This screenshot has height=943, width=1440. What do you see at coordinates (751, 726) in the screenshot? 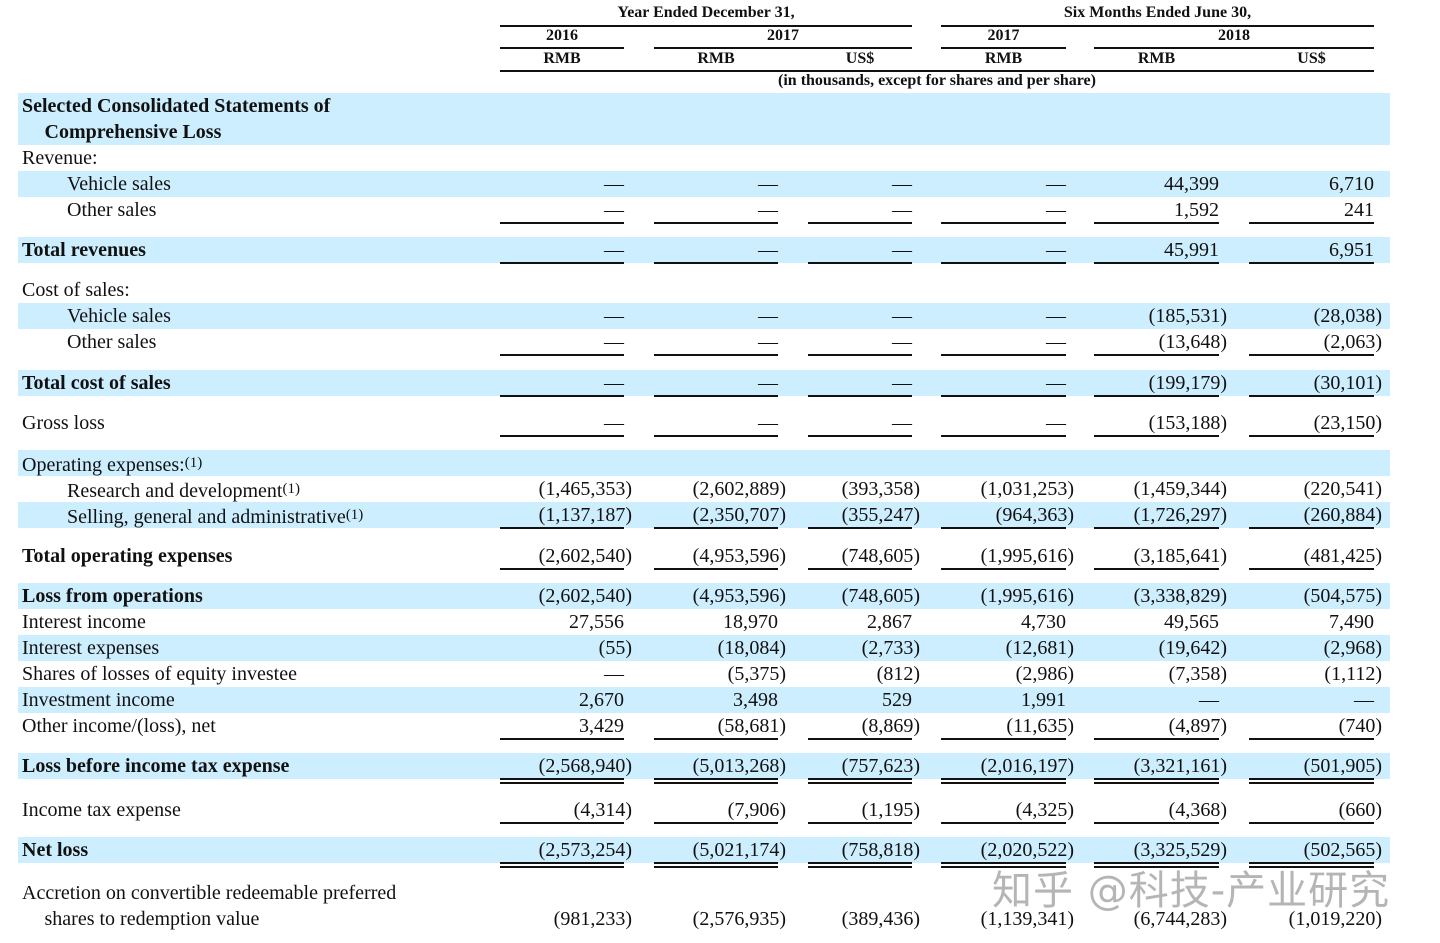
I see `cell-value: (58,681)` at bounding box center [751, 726].